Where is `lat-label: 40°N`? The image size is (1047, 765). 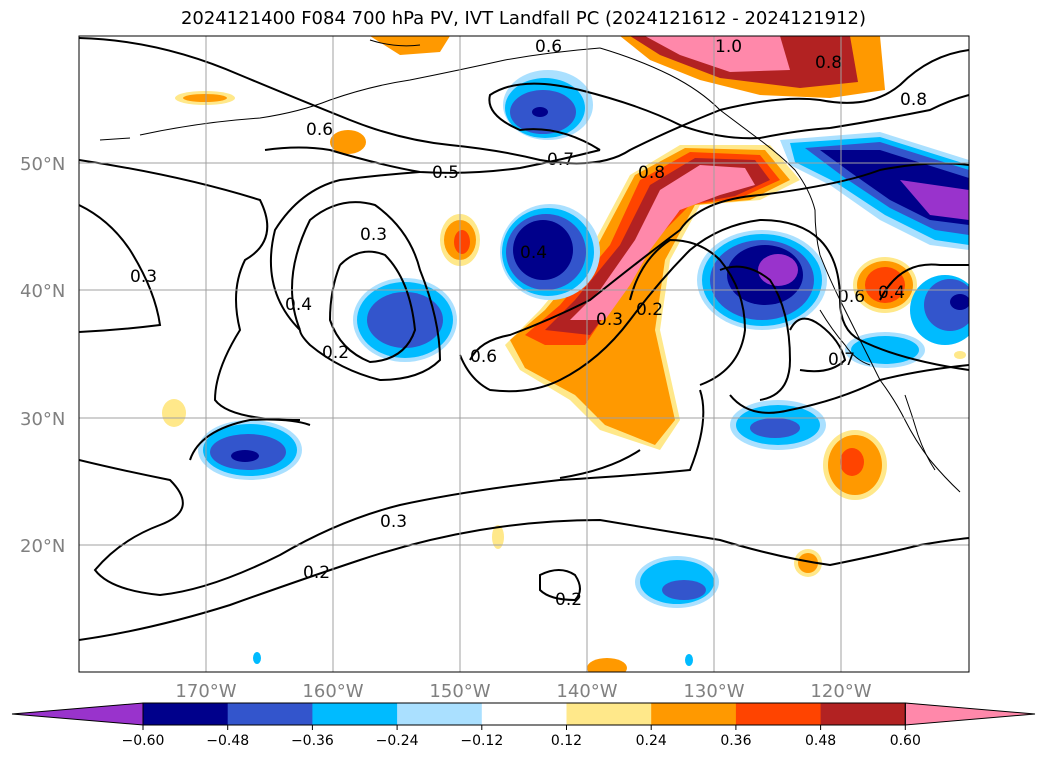
lat-label: 40°N is located at coordinates (42, 291).